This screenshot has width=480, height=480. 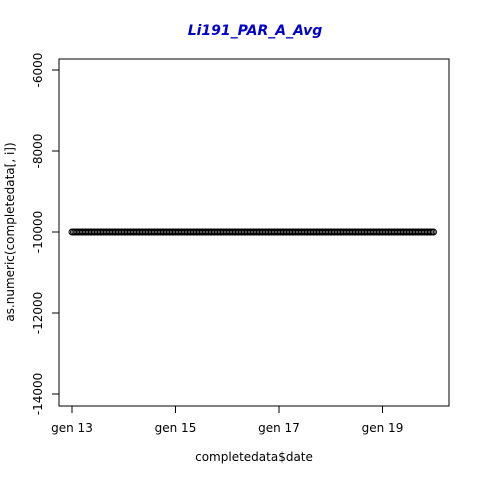 I want to click on chart-title: Li191_PAR_A_Avg, so click(x=255, y=31).